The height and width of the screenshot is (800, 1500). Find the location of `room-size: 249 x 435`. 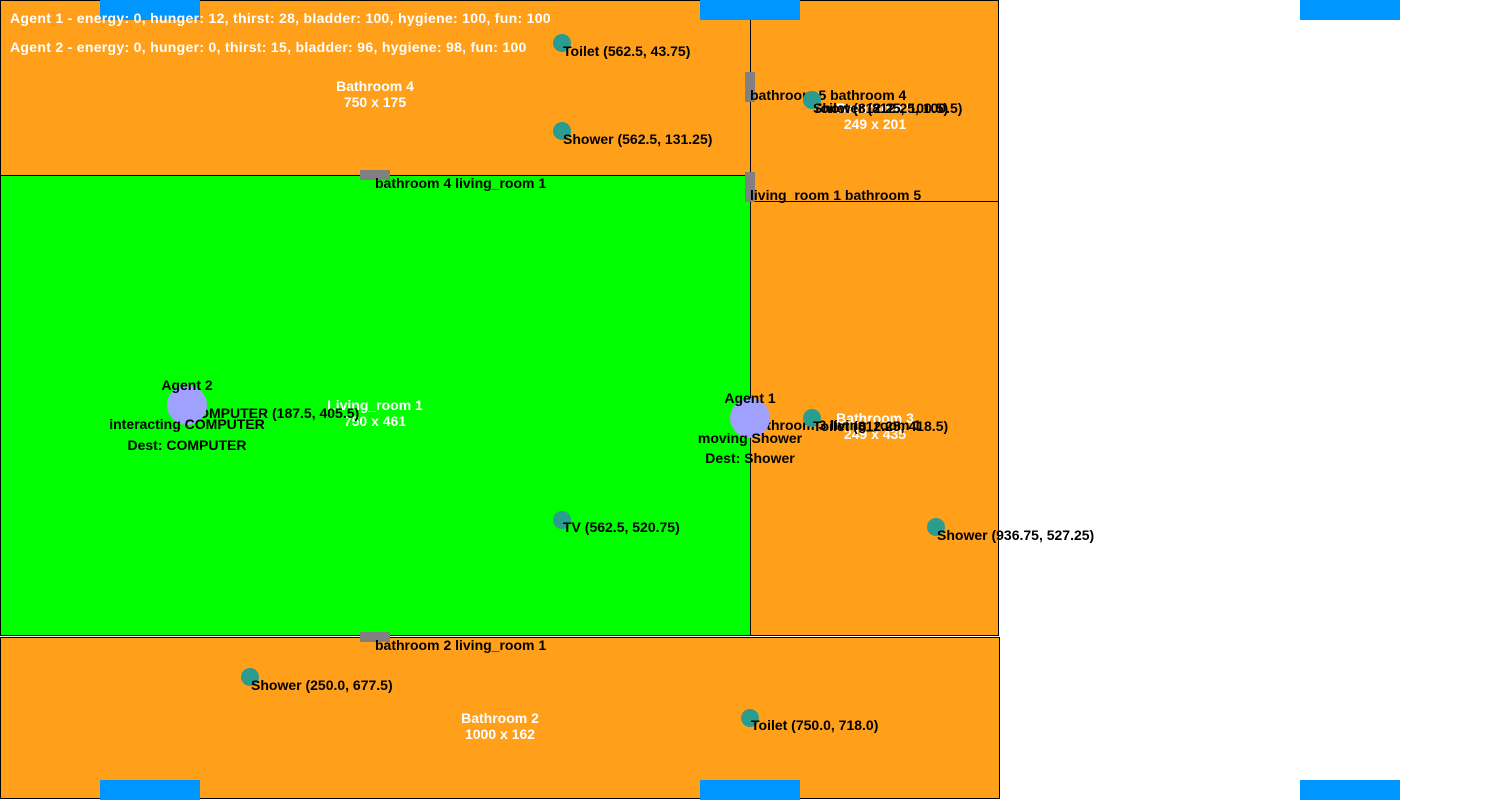

room-size: 249 x 435 is located at coordinates (875, 434).